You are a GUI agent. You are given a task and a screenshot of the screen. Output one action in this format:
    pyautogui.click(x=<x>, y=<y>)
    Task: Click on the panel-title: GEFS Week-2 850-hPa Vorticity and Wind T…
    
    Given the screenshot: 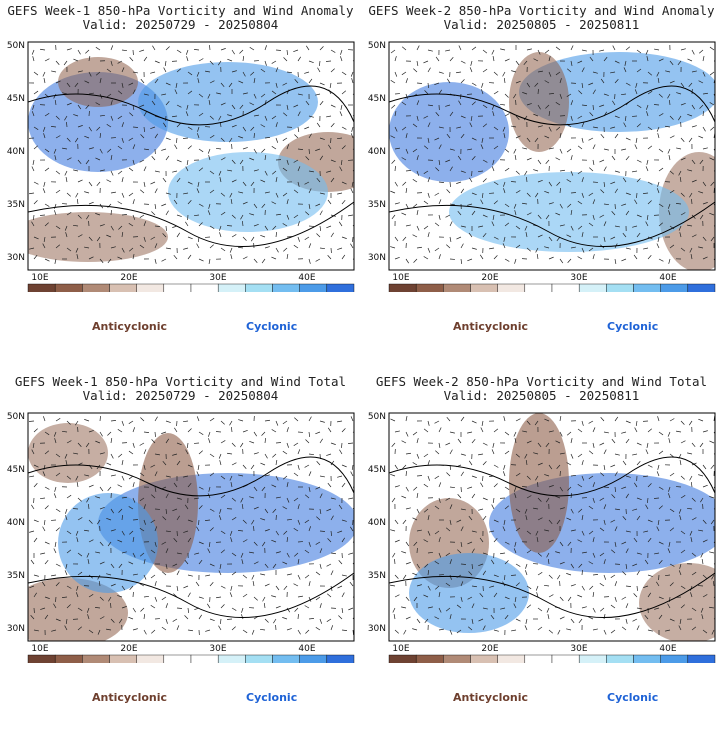 What is the action you would take?
    pyautogui.click(x=541, y=381)
    